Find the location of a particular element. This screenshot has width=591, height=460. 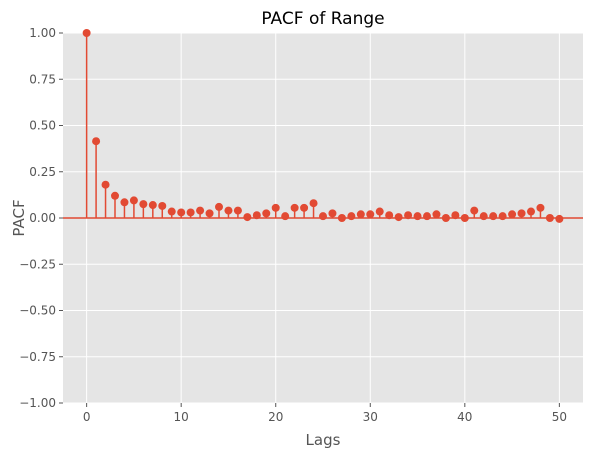

x-tick-label: 10 is located at coordinates (181, 417).